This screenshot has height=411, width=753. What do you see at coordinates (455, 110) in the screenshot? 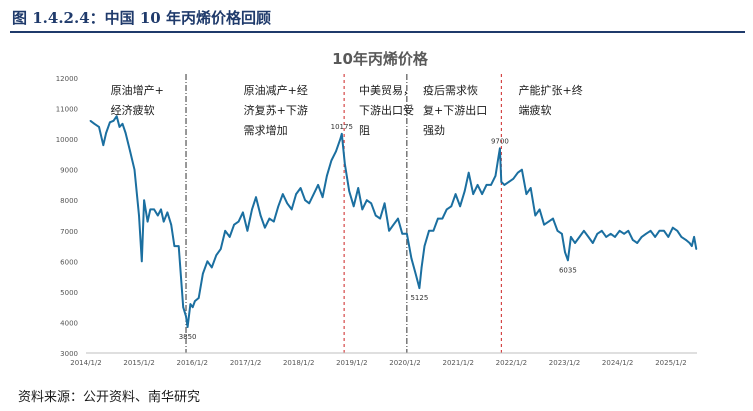
I see `phase-label-3-line-1: 复+下游出口` at bounding box center [455, 110].